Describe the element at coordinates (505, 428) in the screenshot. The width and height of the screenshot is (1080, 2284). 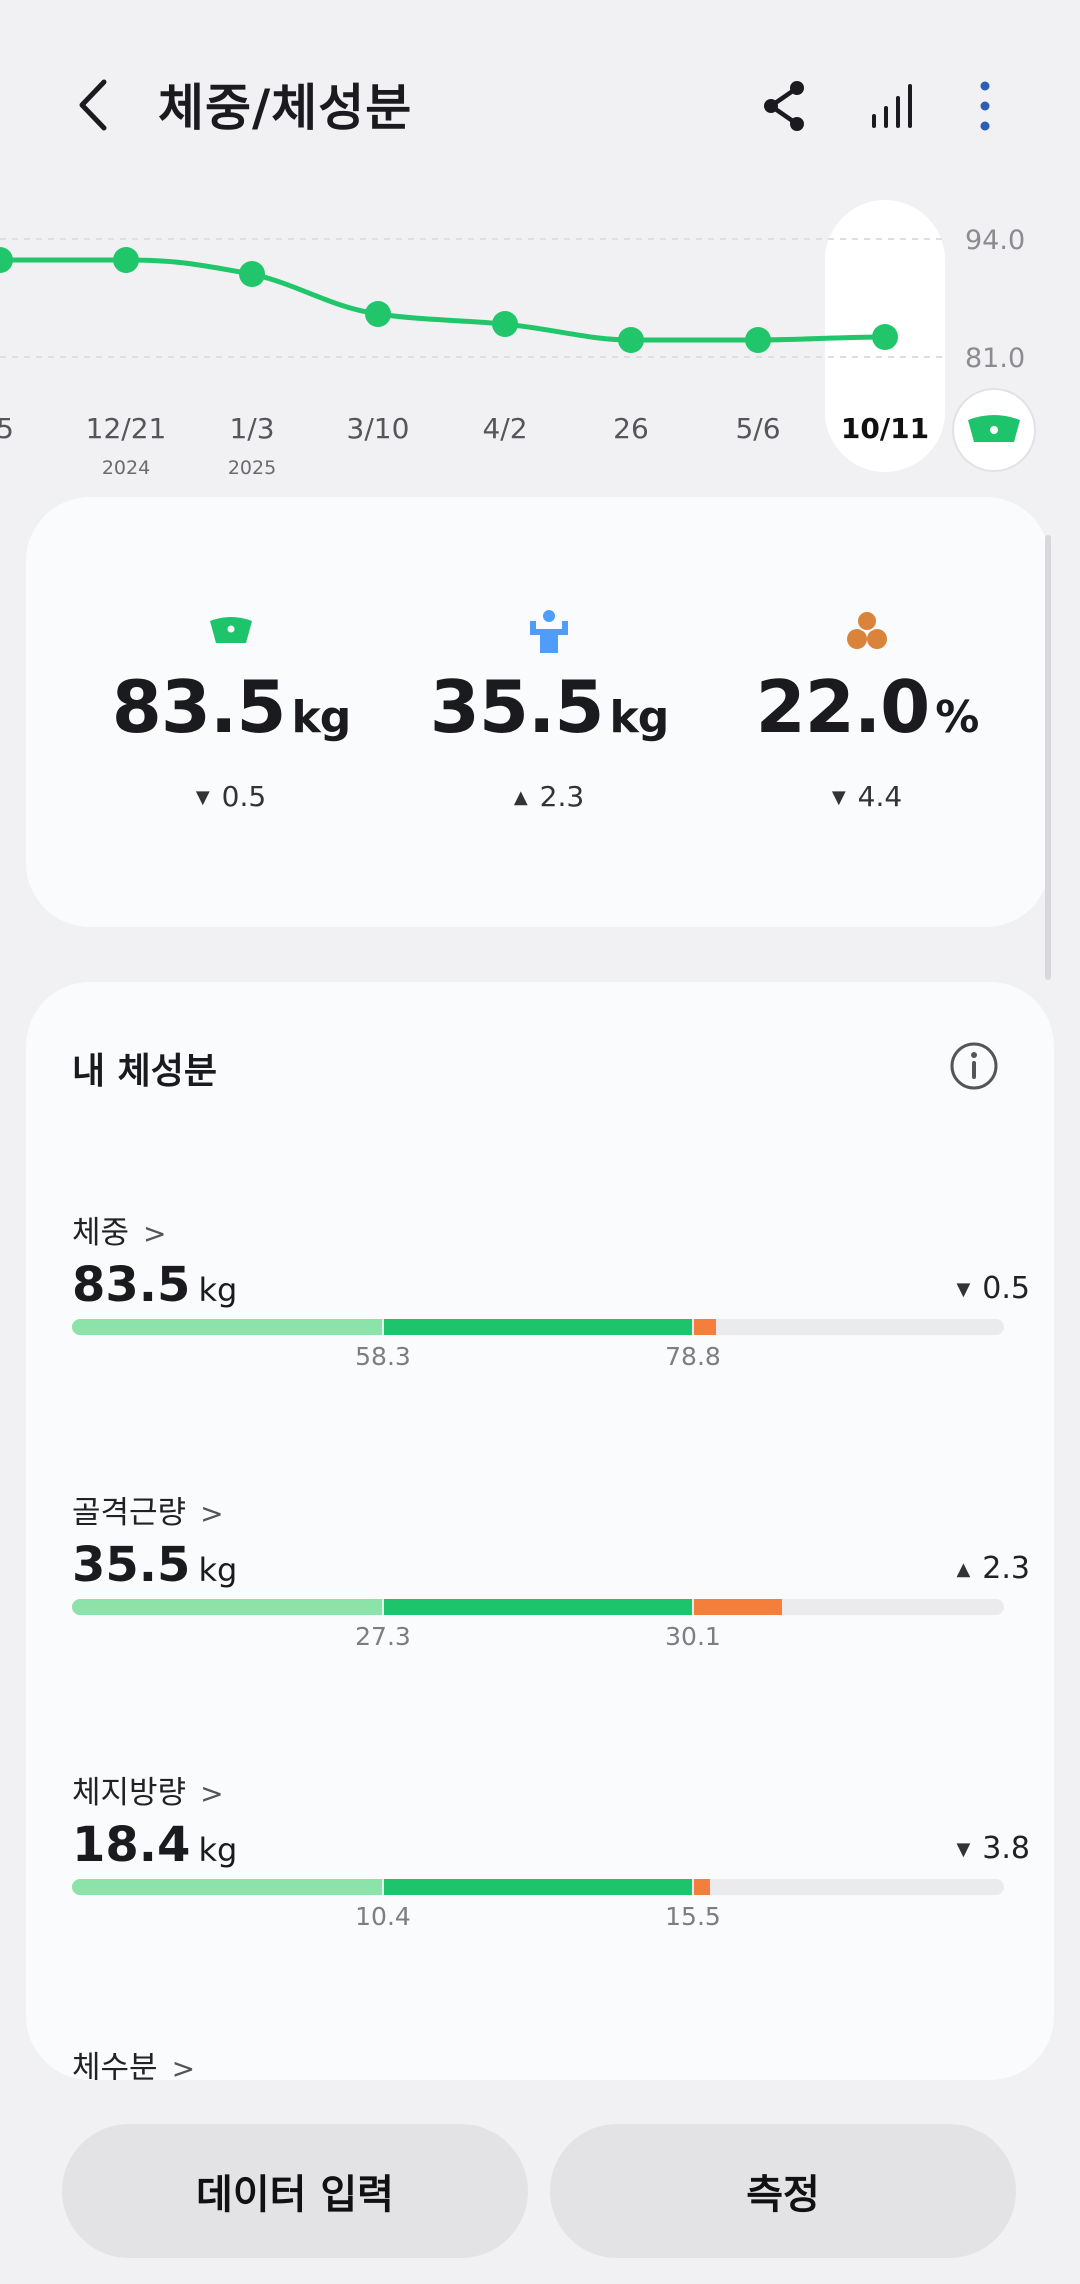
I see `x-label: 4/2` at that location.